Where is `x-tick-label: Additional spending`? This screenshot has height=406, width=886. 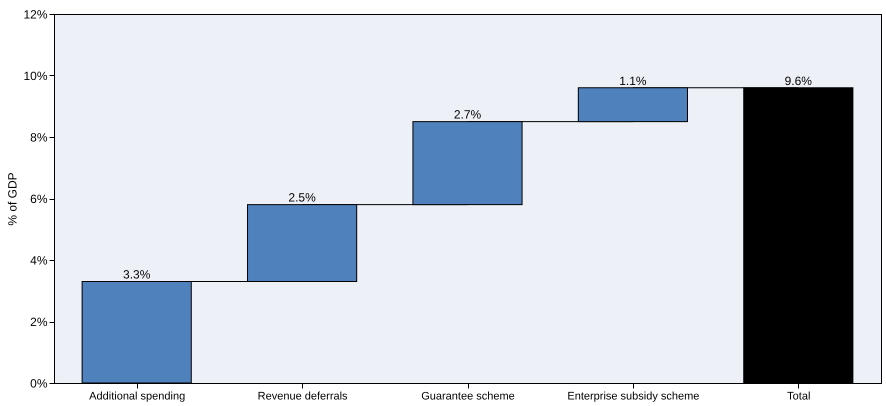 x-tick-label: Additional spending is located at coordinates (137, 396).